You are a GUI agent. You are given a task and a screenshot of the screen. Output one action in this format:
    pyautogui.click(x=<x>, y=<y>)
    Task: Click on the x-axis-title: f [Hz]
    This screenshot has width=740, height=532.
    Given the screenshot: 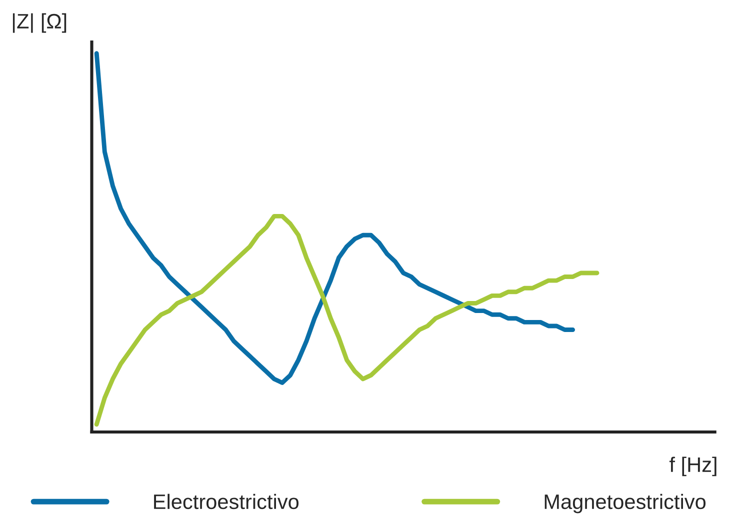 What is the action you would take?
    pyautogui.click(x=692, y=466)
    